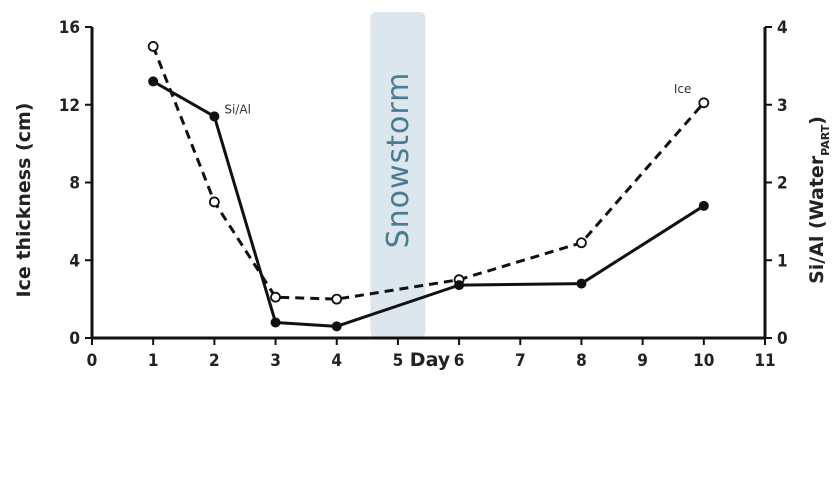 This screenshot has width=840, height=486. I want to click on x-tick-label: 5, so click(398, 361).